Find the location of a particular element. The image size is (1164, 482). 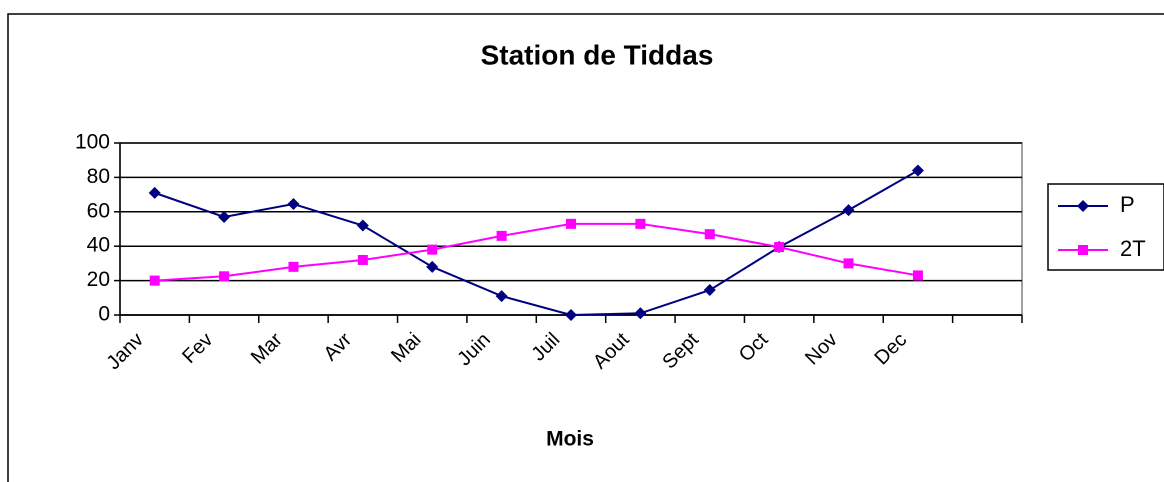

legend-label: 2T is located at coordinates (1133, 248).